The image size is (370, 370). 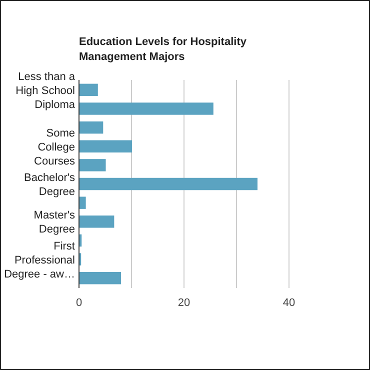 I want to click on y-tick-label: Less than a High School Diploma, so click(x=46, y=90).